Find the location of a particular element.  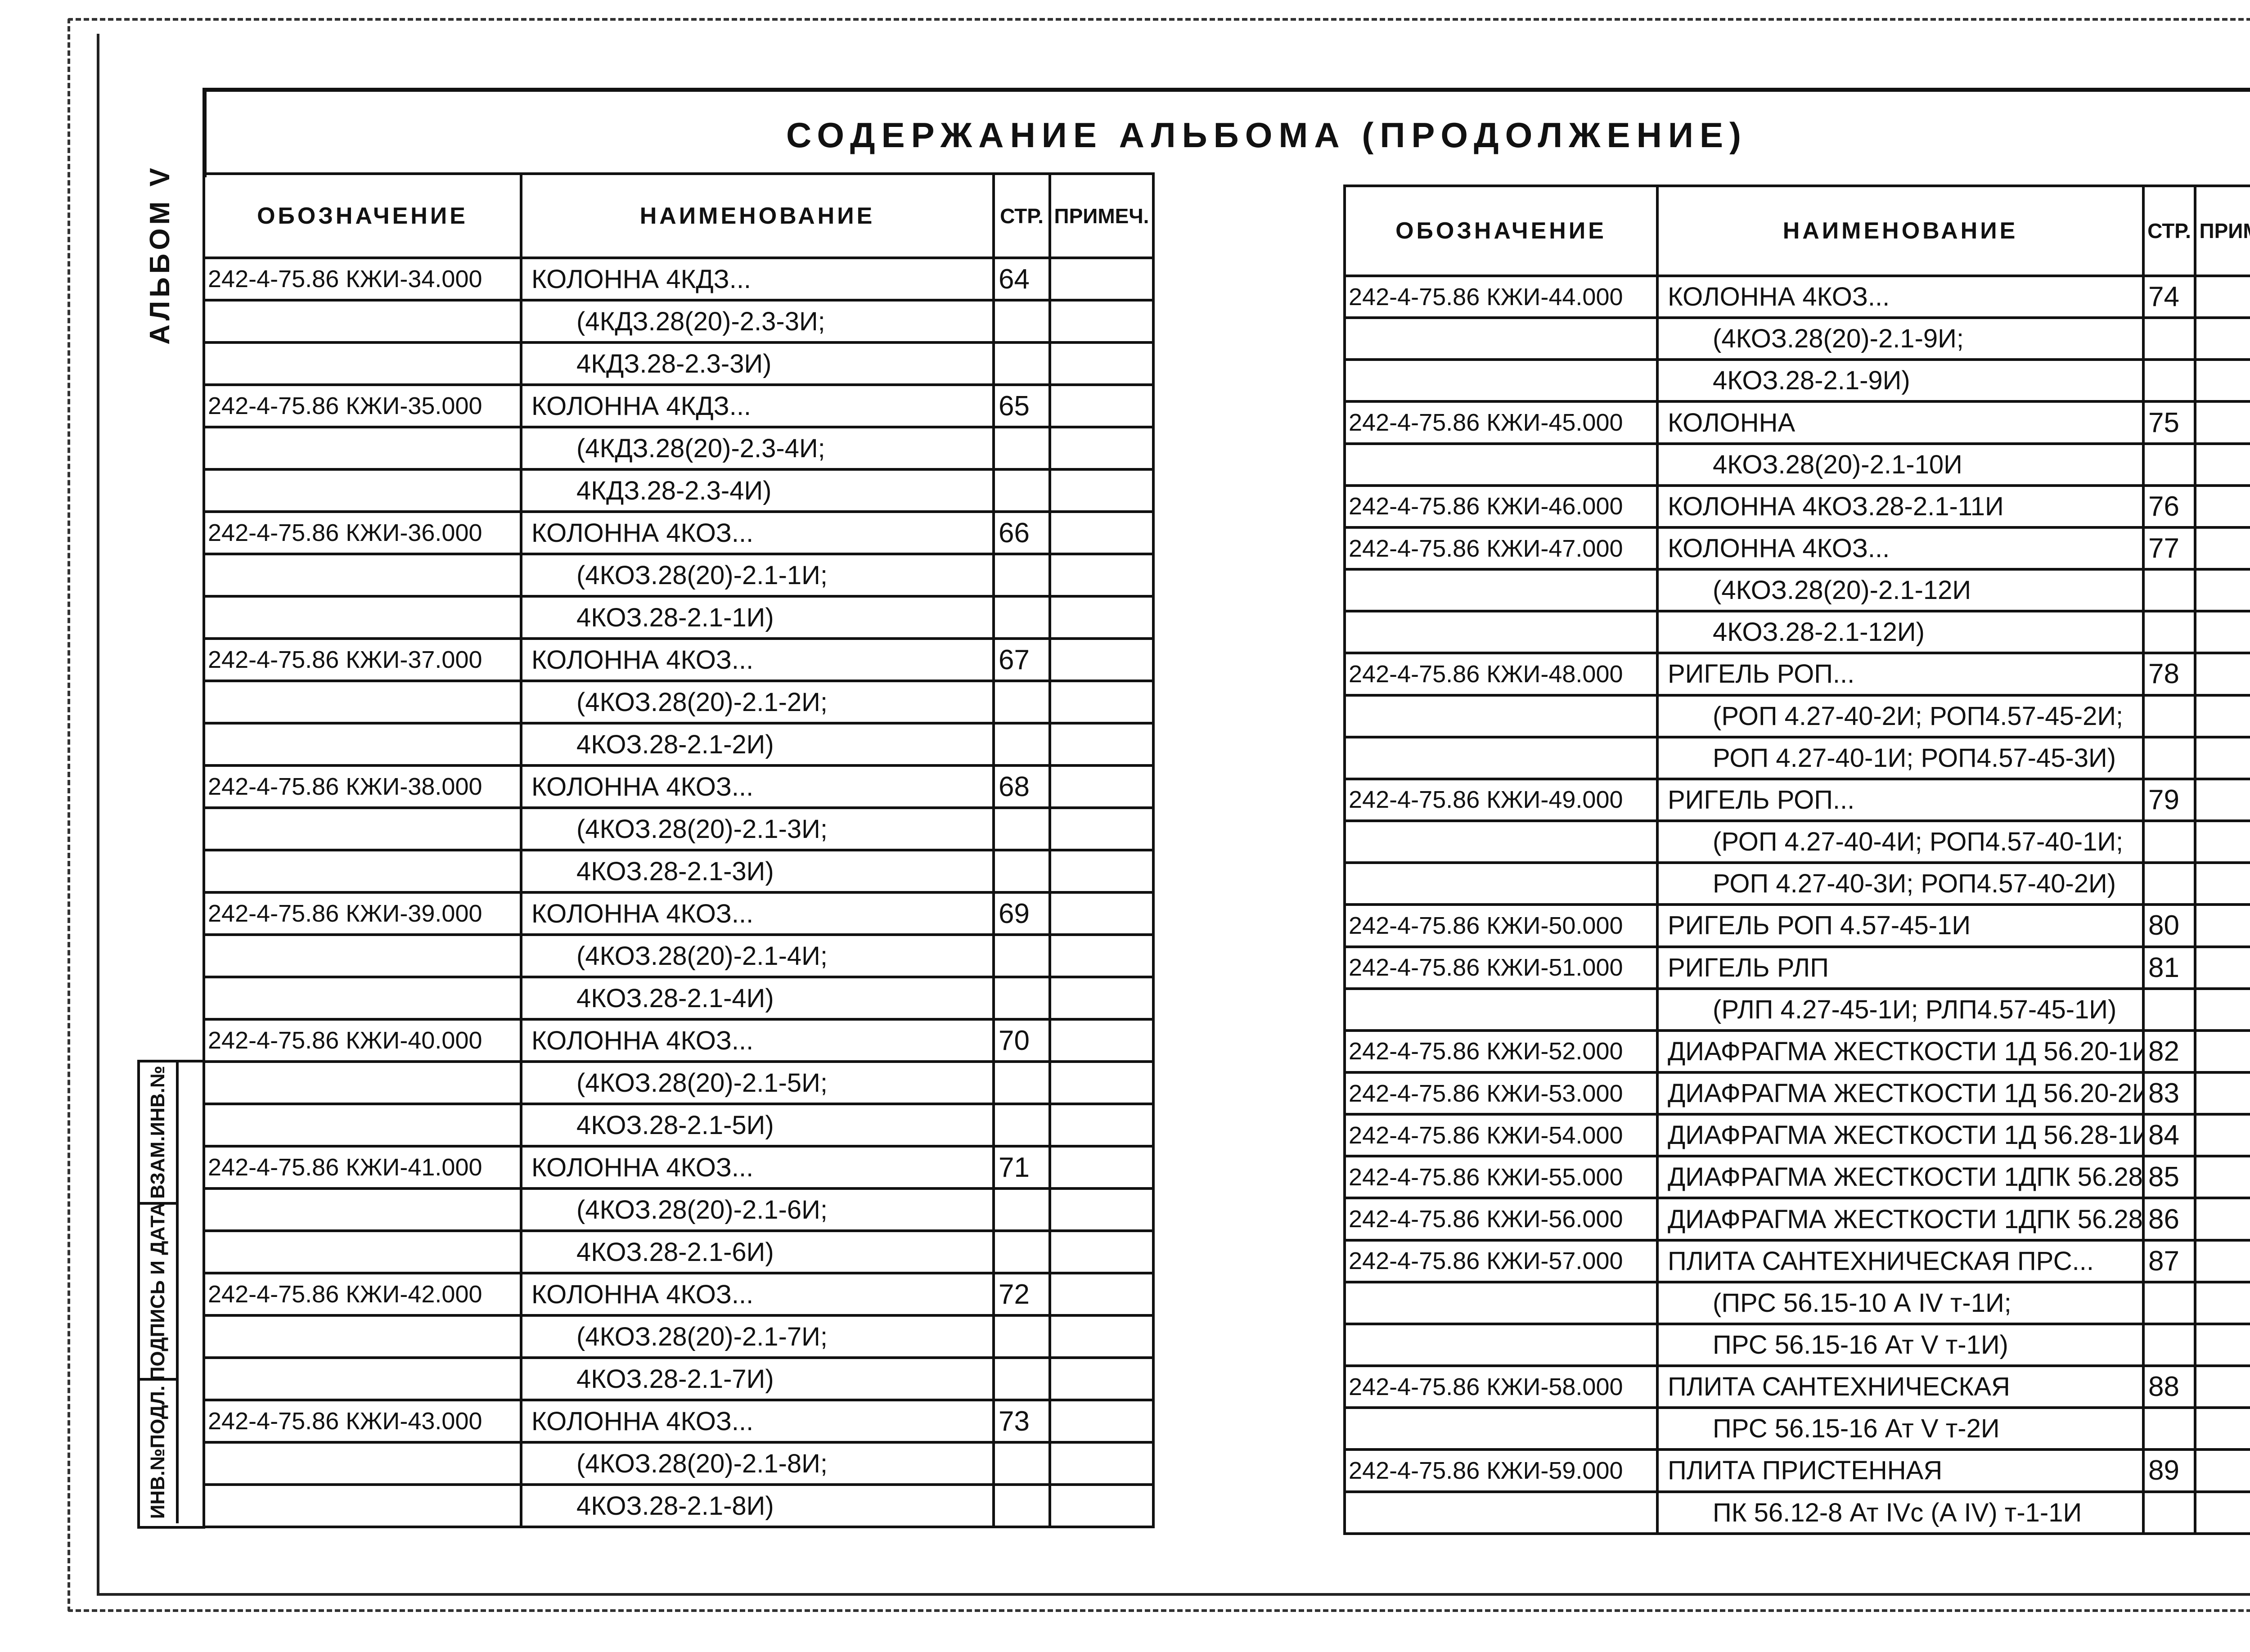

entry-code: 242-4-75.86 КЖИ-50.000 is located at coordinates (1501, 925).